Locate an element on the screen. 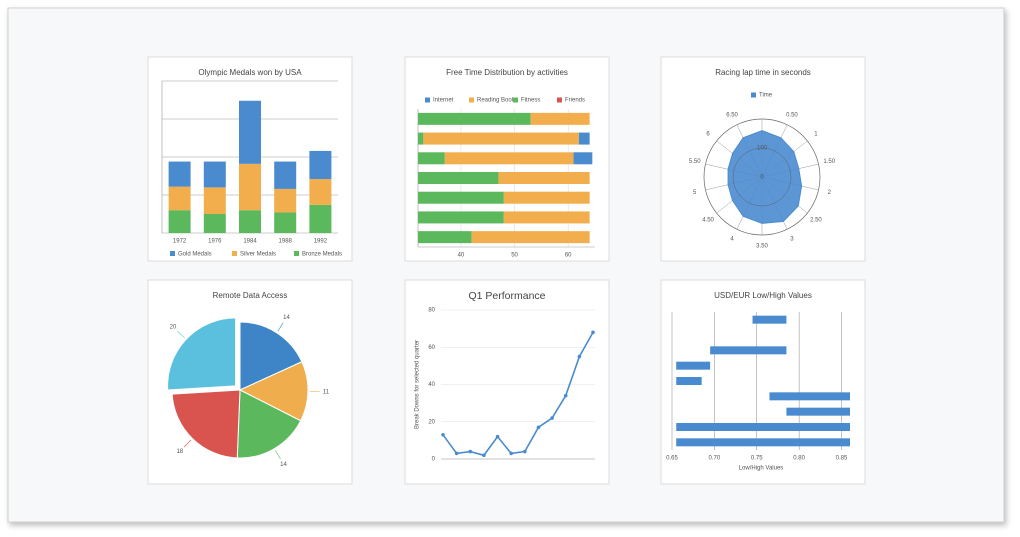 This screenshot has height=537, width=1020. card-background is located at coordinates (507, 382).